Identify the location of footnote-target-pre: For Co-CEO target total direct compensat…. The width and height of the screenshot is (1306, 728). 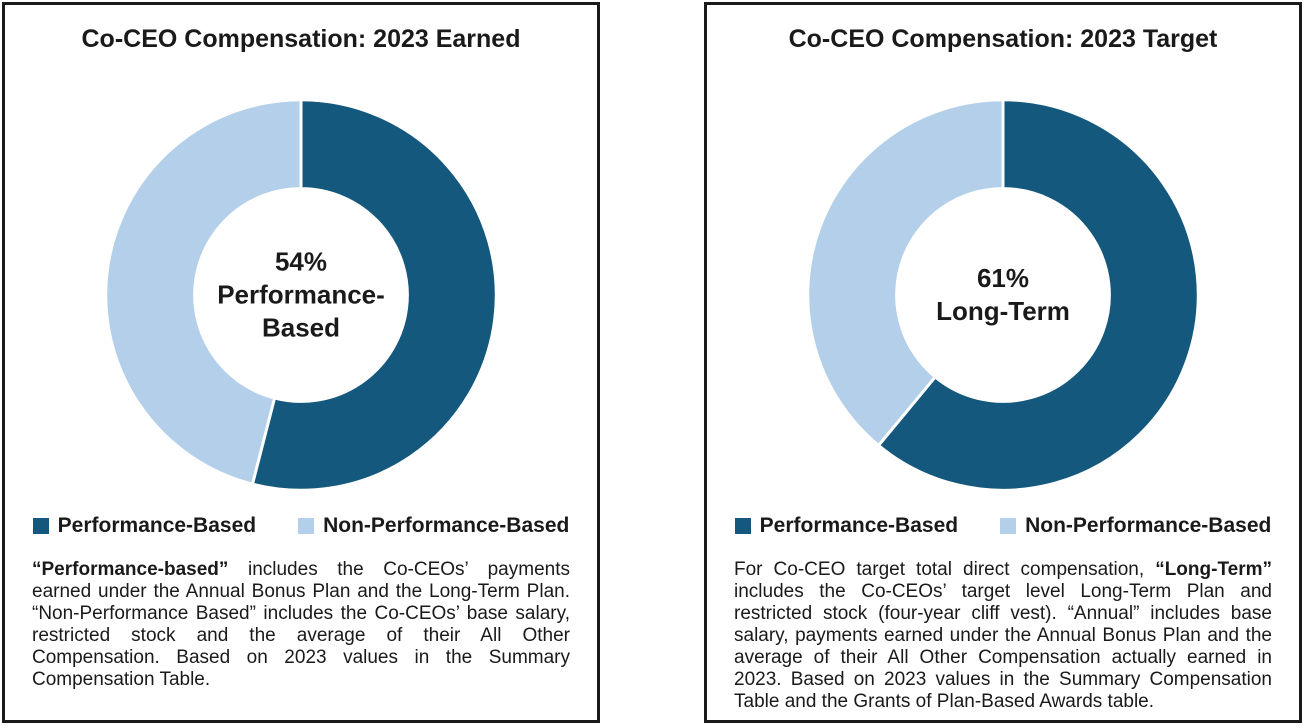
(945, 569).